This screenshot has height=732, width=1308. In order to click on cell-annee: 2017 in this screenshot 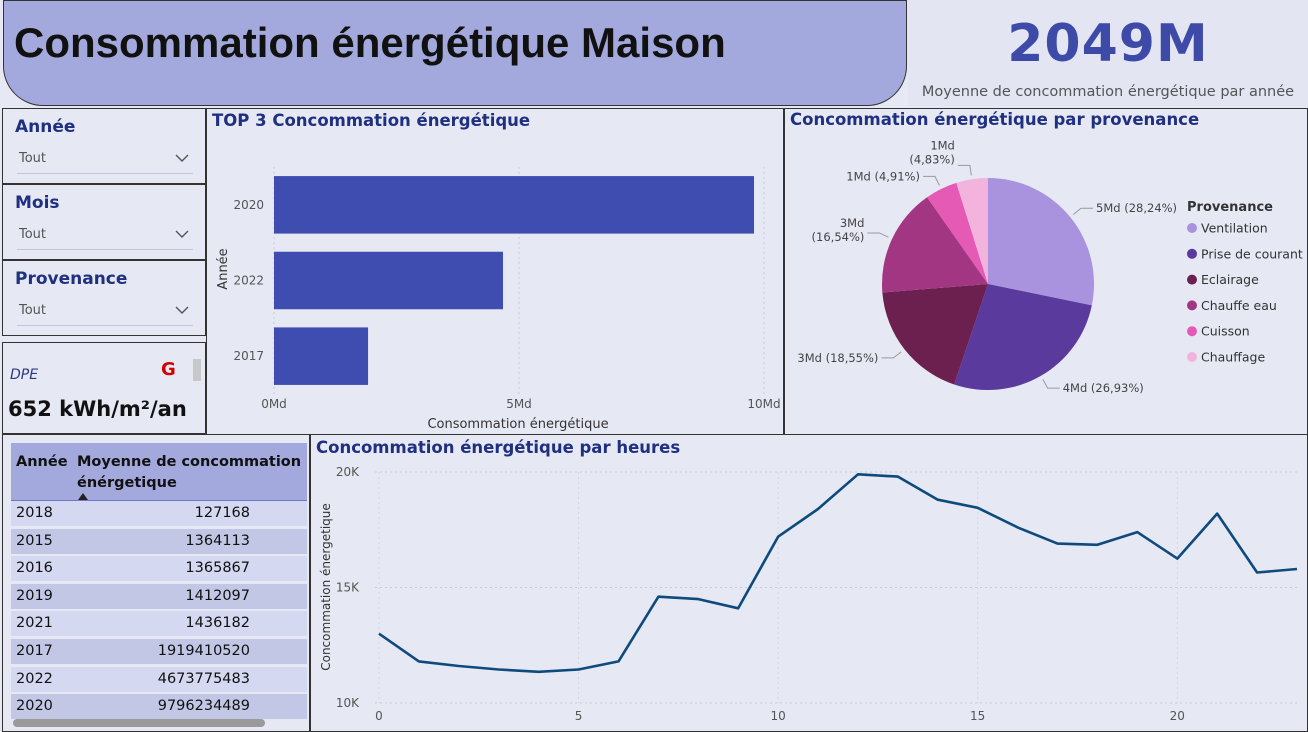, I will do `click(34, 651)`.